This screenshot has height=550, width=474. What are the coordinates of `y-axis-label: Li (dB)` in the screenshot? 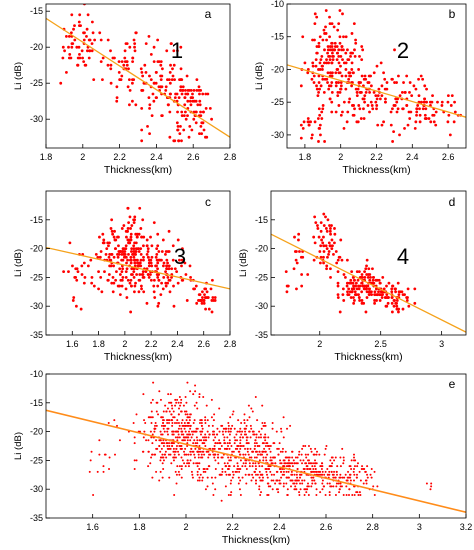 It's located at (18, 263).